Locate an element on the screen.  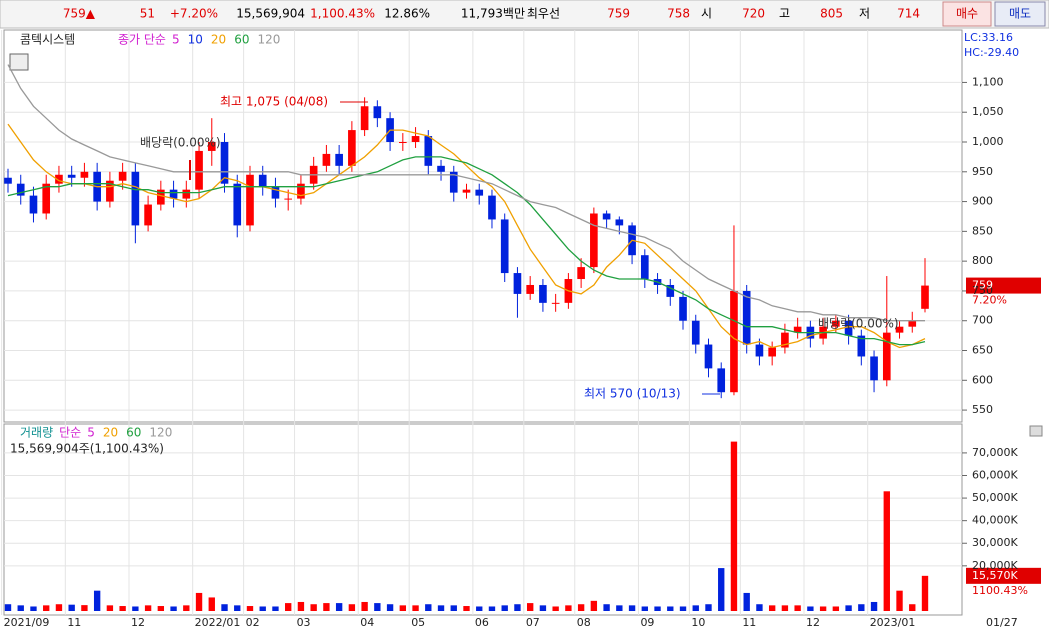
legend-item: 120 is located at coordinates (268, 40).